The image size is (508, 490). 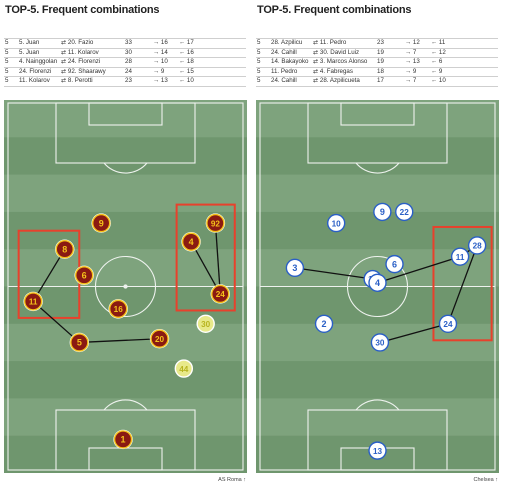 I want to click on player-marker: 16, so click(x=118, y=309).